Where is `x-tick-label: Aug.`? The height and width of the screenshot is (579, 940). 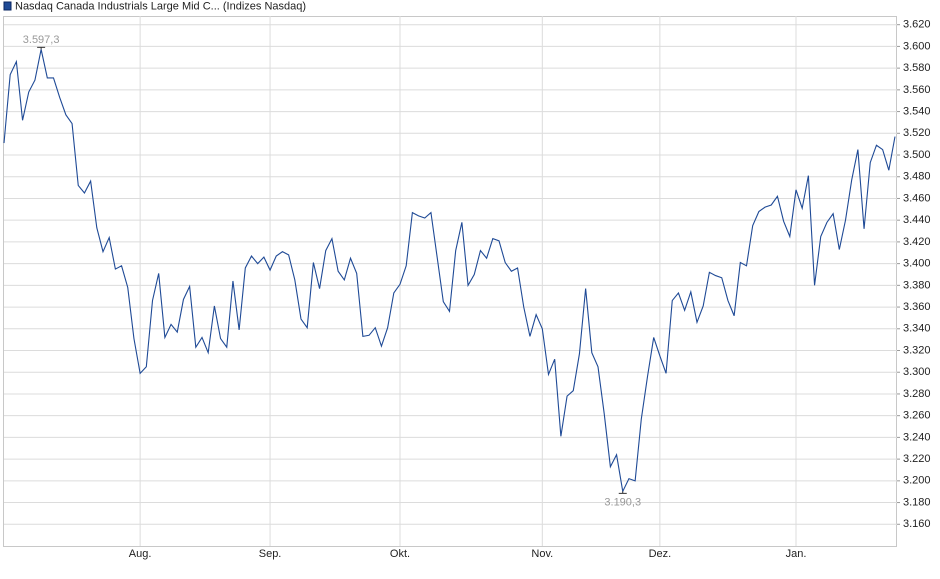 x-tick-label: Aug. is located at coordinates (140, 554).